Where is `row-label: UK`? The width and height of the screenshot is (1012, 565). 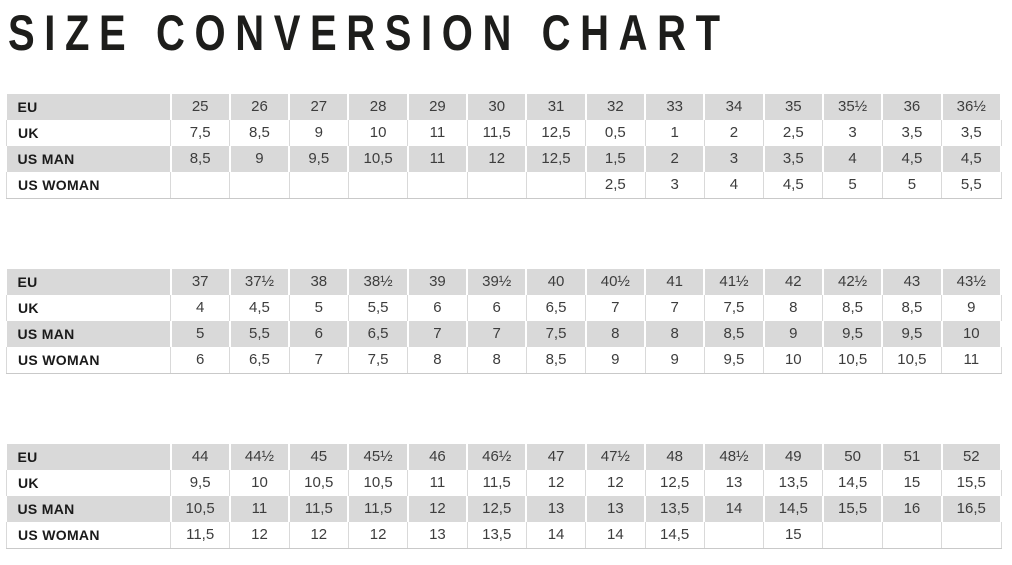
row-label: UK is located at coordinates (88, 308).